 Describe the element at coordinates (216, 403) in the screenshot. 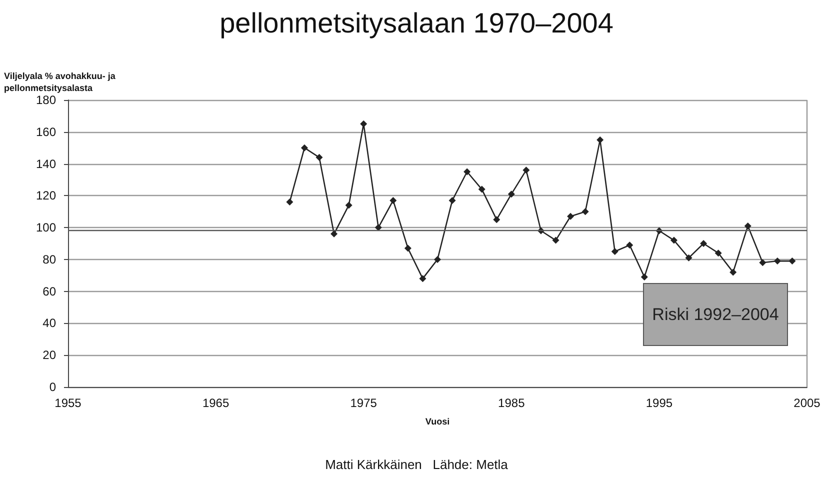

I see `x-tick-label: 1965` at that location.